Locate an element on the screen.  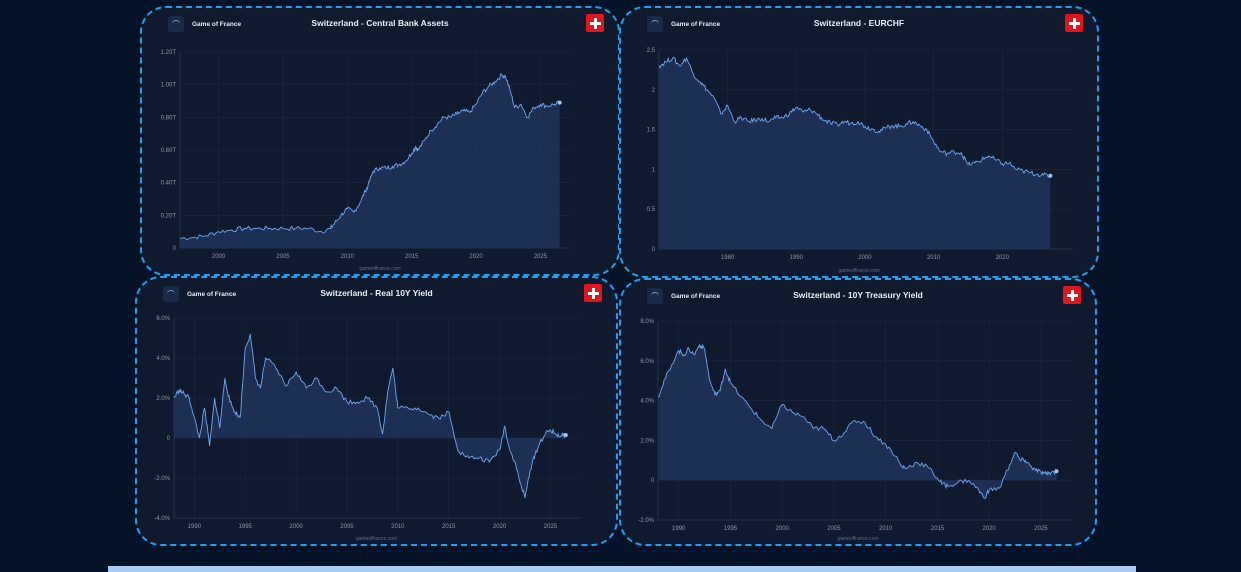
y-tick-label: 0.20T is located at coordinates (169, 216).